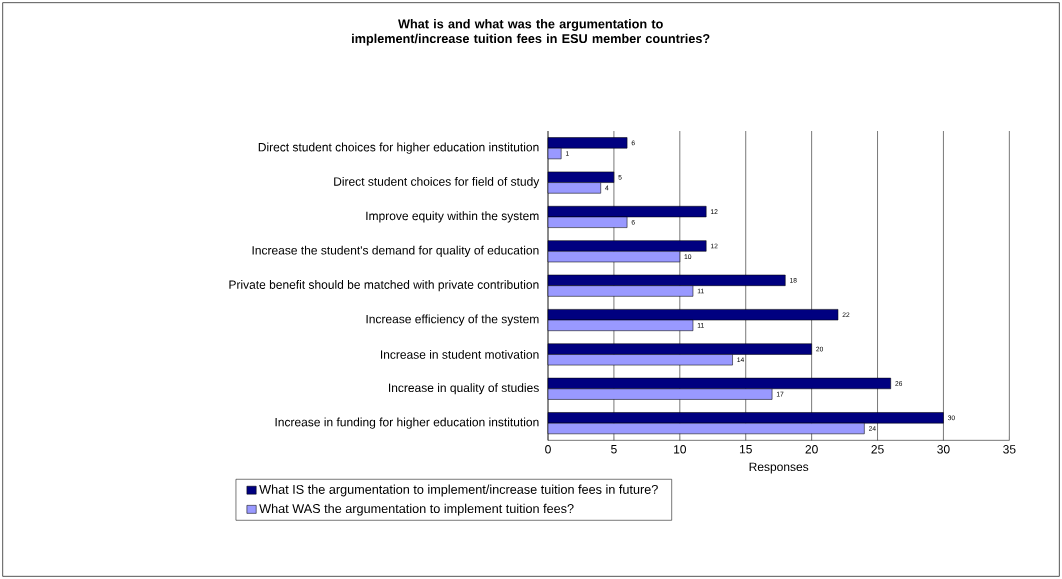 The image size is (1062, 579). Describe the element at coordinates (531, 32) in the screenshot. I see `chart-title: What is and what was the argumentation to implement/increase tuition fees in ESU member countries?` at that location.